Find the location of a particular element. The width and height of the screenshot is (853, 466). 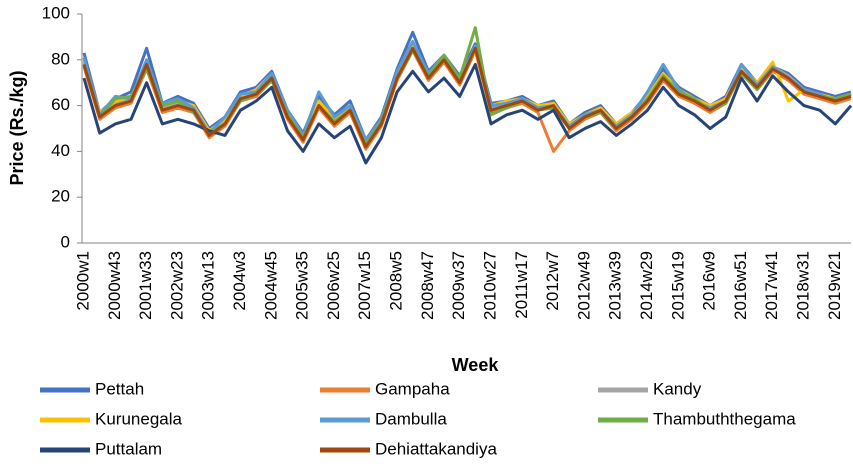

y-tick-label: 20 is located at coordinates (60, 196).